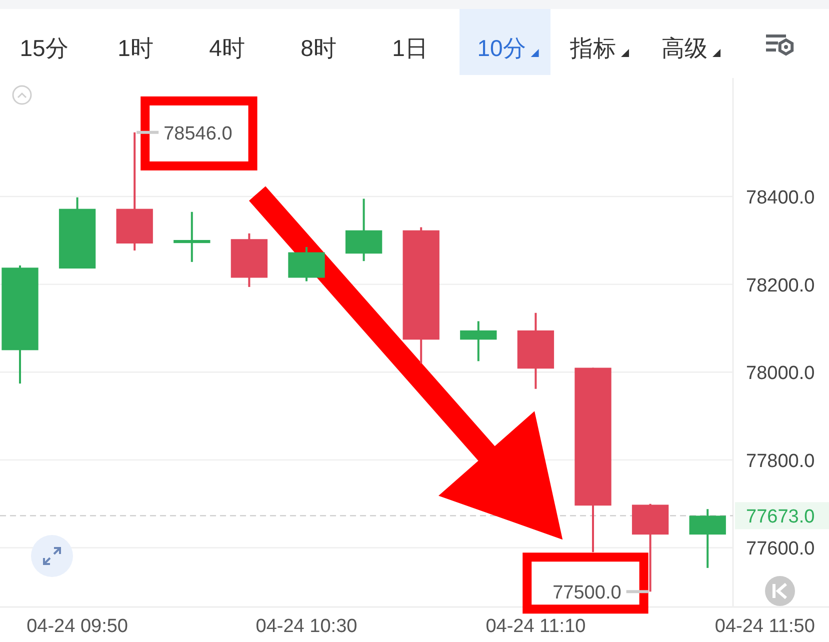 The width and height of the screenshot is (829, 642). What do you see at coordinates (685, 48) in the screenshot?
I see `tab-label: 高级` at bounding box center [685, 48].